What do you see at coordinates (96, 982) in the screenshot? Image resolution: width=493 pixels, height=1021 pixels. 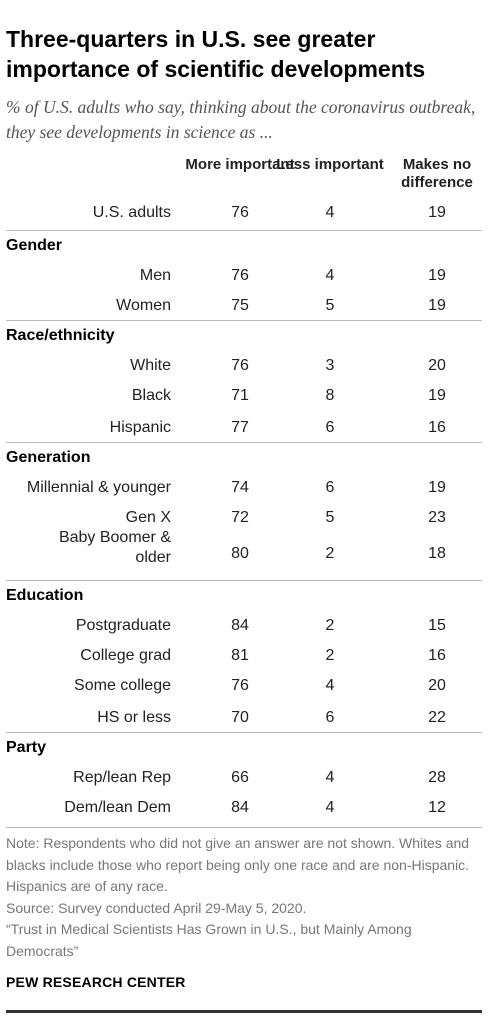 I see `brand-label: PEW RESEARCH CENTER` at bounding box center [96, 982].